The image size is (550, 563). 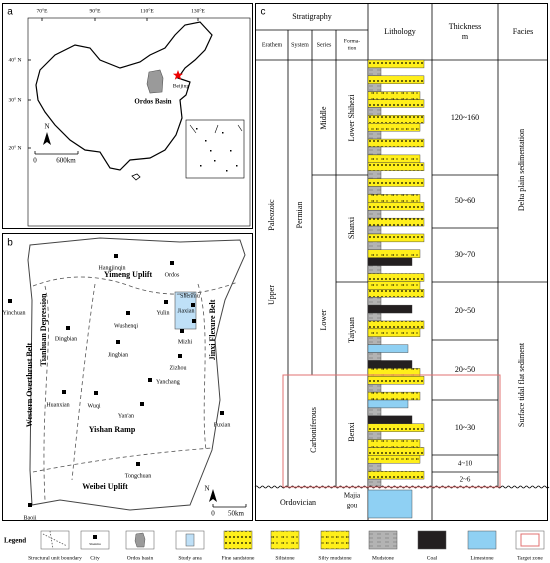 What do you see at coordinates (271, 295) in the screenshot?
I see `erathem-label: Upper` at bounding box center [271, 295].